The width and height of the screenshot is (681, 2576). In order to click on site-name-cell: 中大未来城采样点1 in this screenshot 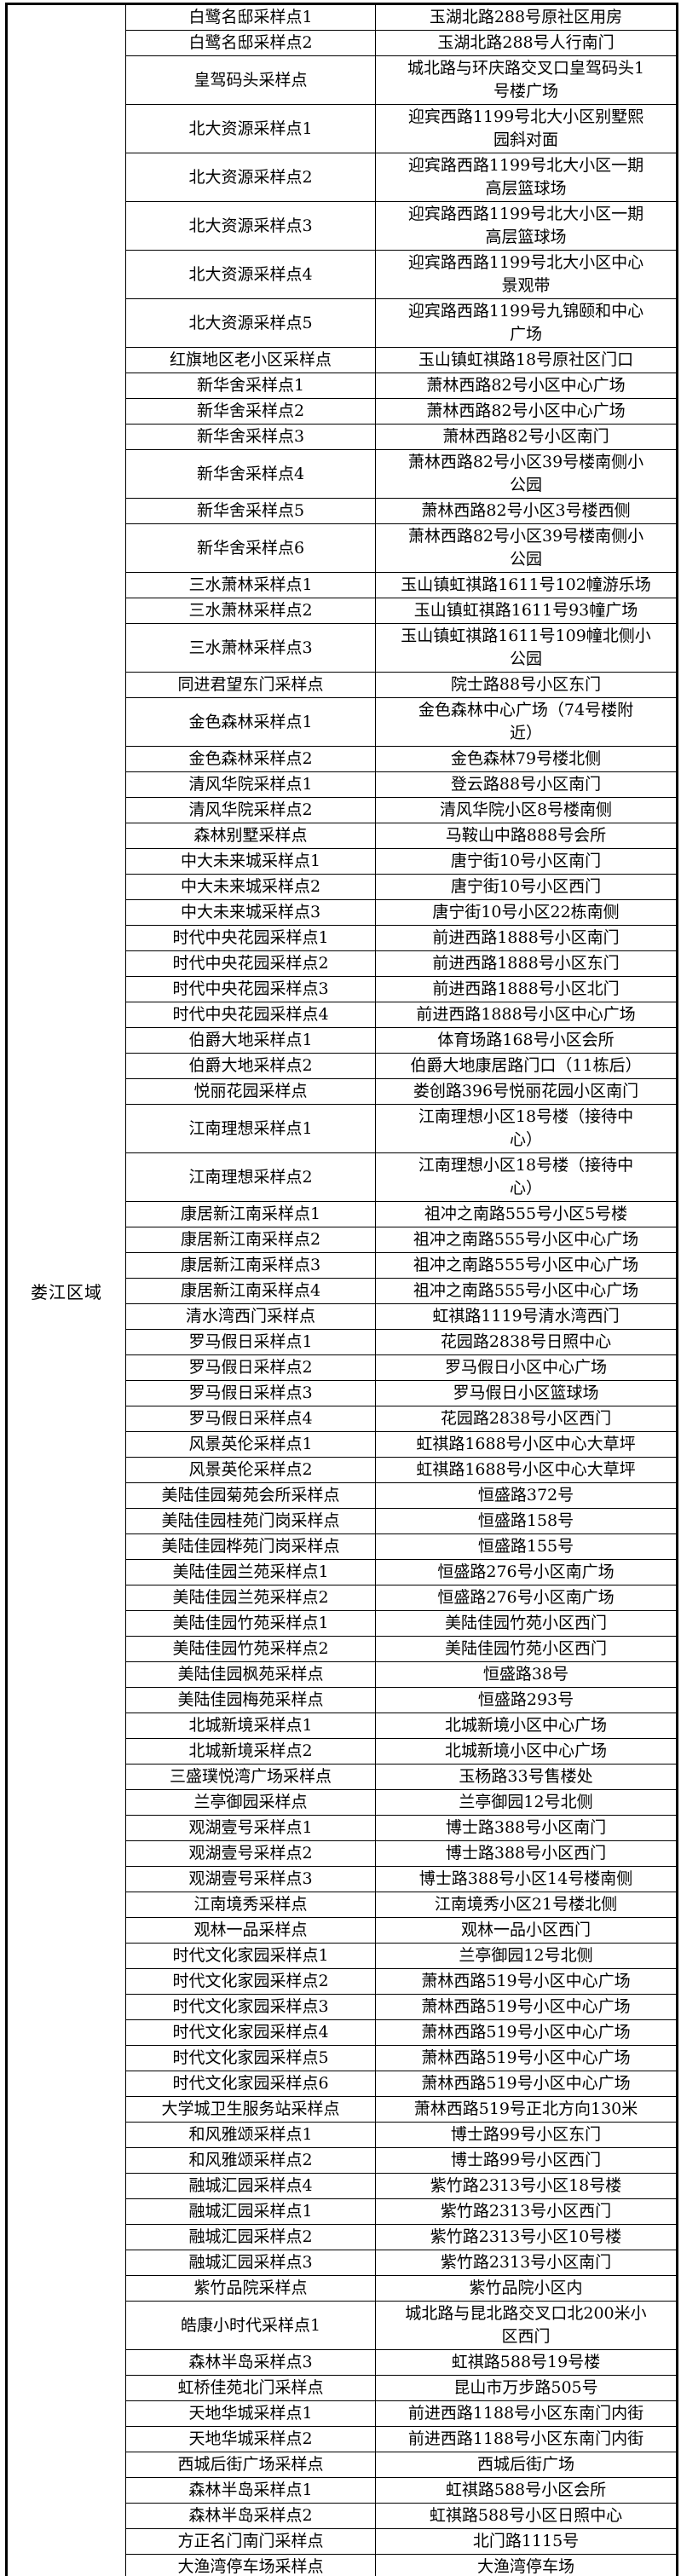, I will do `click(250, 861)`.